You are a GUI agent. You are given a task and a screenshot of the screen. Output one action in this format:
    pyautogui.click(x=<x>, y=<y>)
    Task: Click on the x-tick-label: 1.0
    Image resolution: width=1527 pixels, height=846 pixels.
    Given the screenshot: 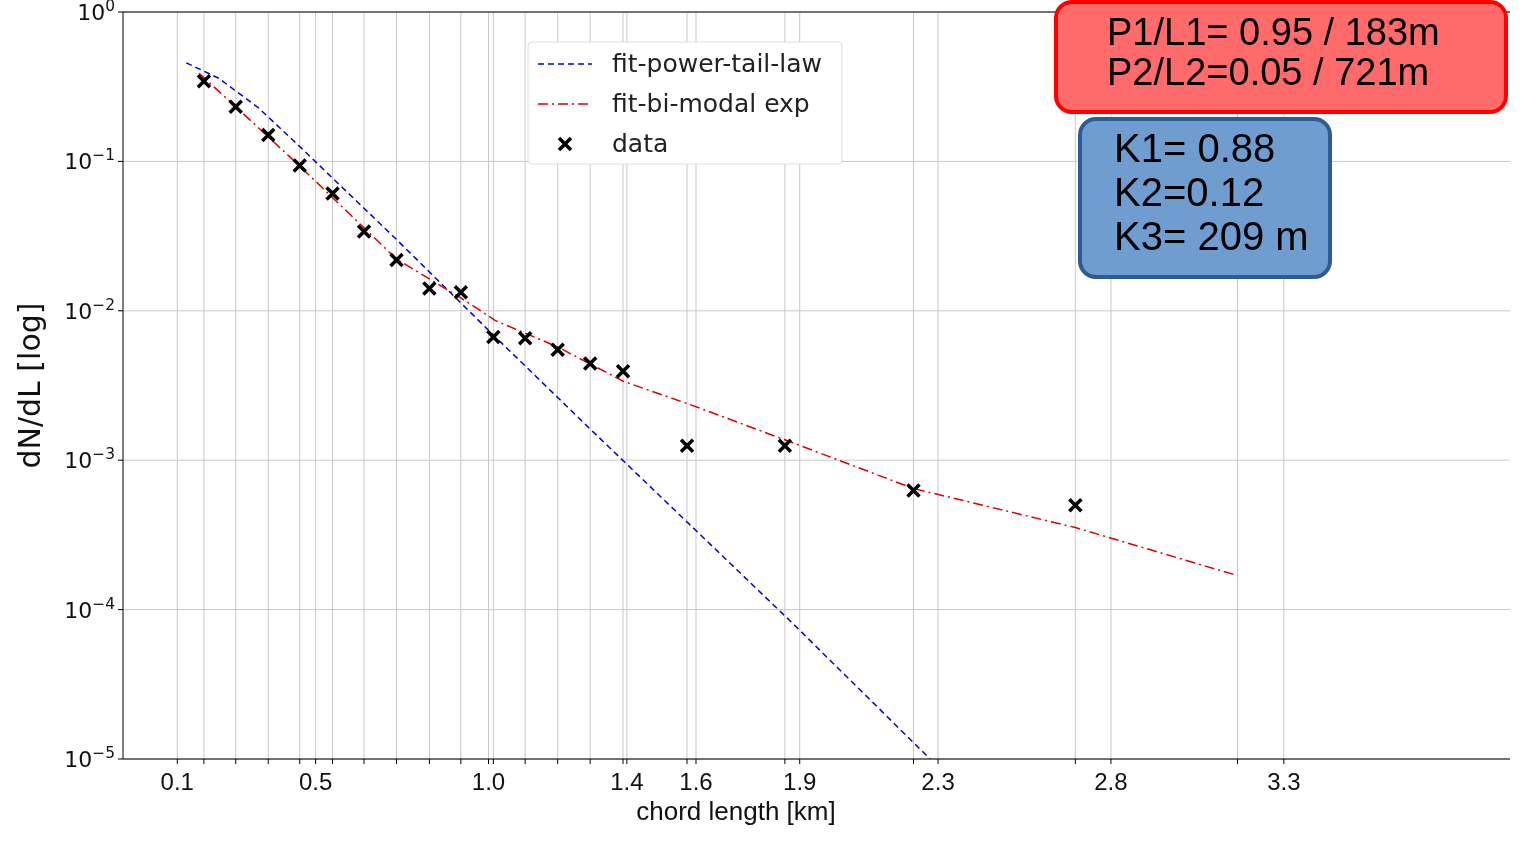 What is the action you would take?
    pyautogui.click(x=488, y=781)
    